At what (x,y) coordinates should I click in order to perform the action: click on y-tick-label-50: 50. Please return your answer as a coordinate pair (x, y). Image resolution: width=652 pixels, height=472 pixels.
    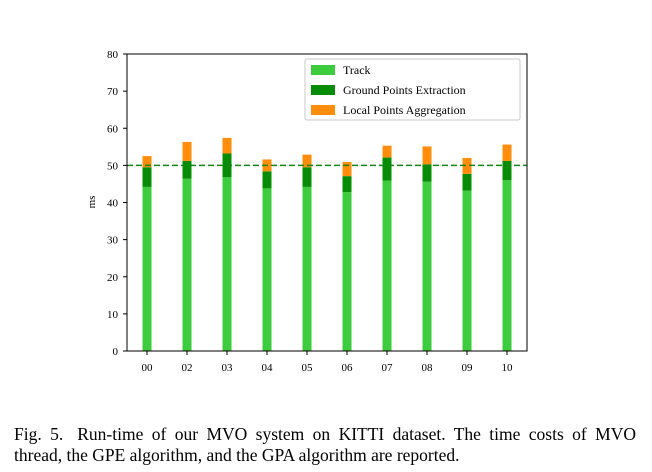
    Looking at the image, I should click on (113, 166).